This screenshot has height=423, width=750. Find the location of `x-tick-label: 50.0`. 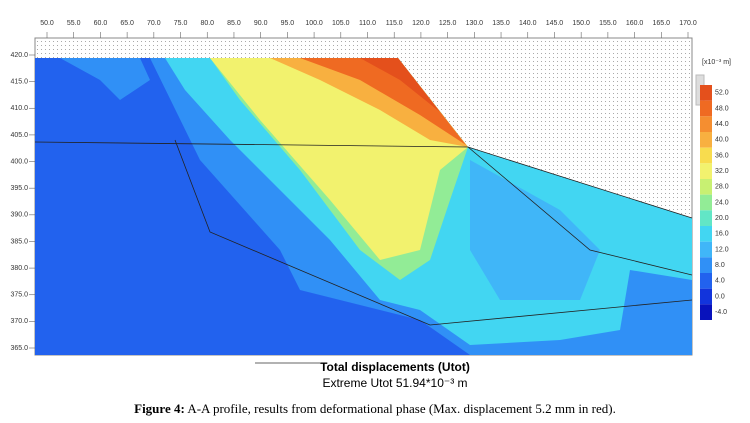

x-tick-label: 50.0 is located at coordinates (47, 23).